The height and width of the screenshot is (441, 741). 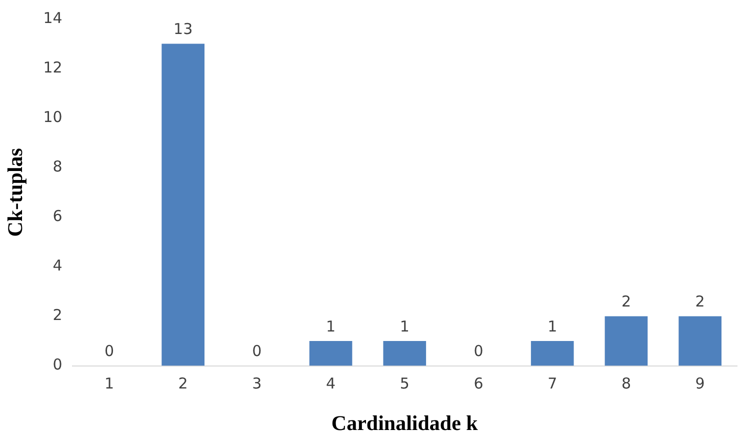 I want to click on y-tick-label: 10, so click(x=52, y=117).